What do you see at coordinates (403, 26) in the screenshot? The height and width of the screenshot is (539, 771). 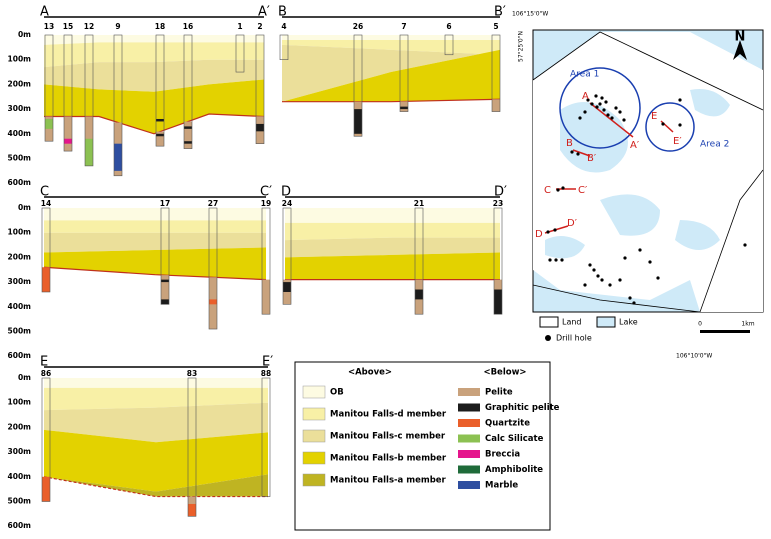 I see `hole-label: 7` at bounding box center [403, 26].